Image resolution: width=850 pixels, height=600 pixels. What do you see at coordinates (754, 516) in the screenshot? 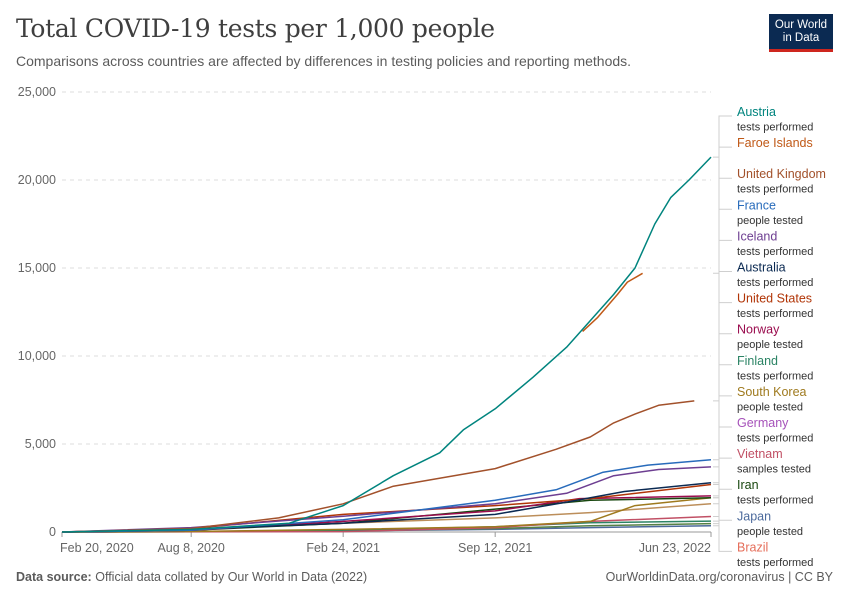
I see `legend-label-japan: Japan` at bounding box center [754, 516].